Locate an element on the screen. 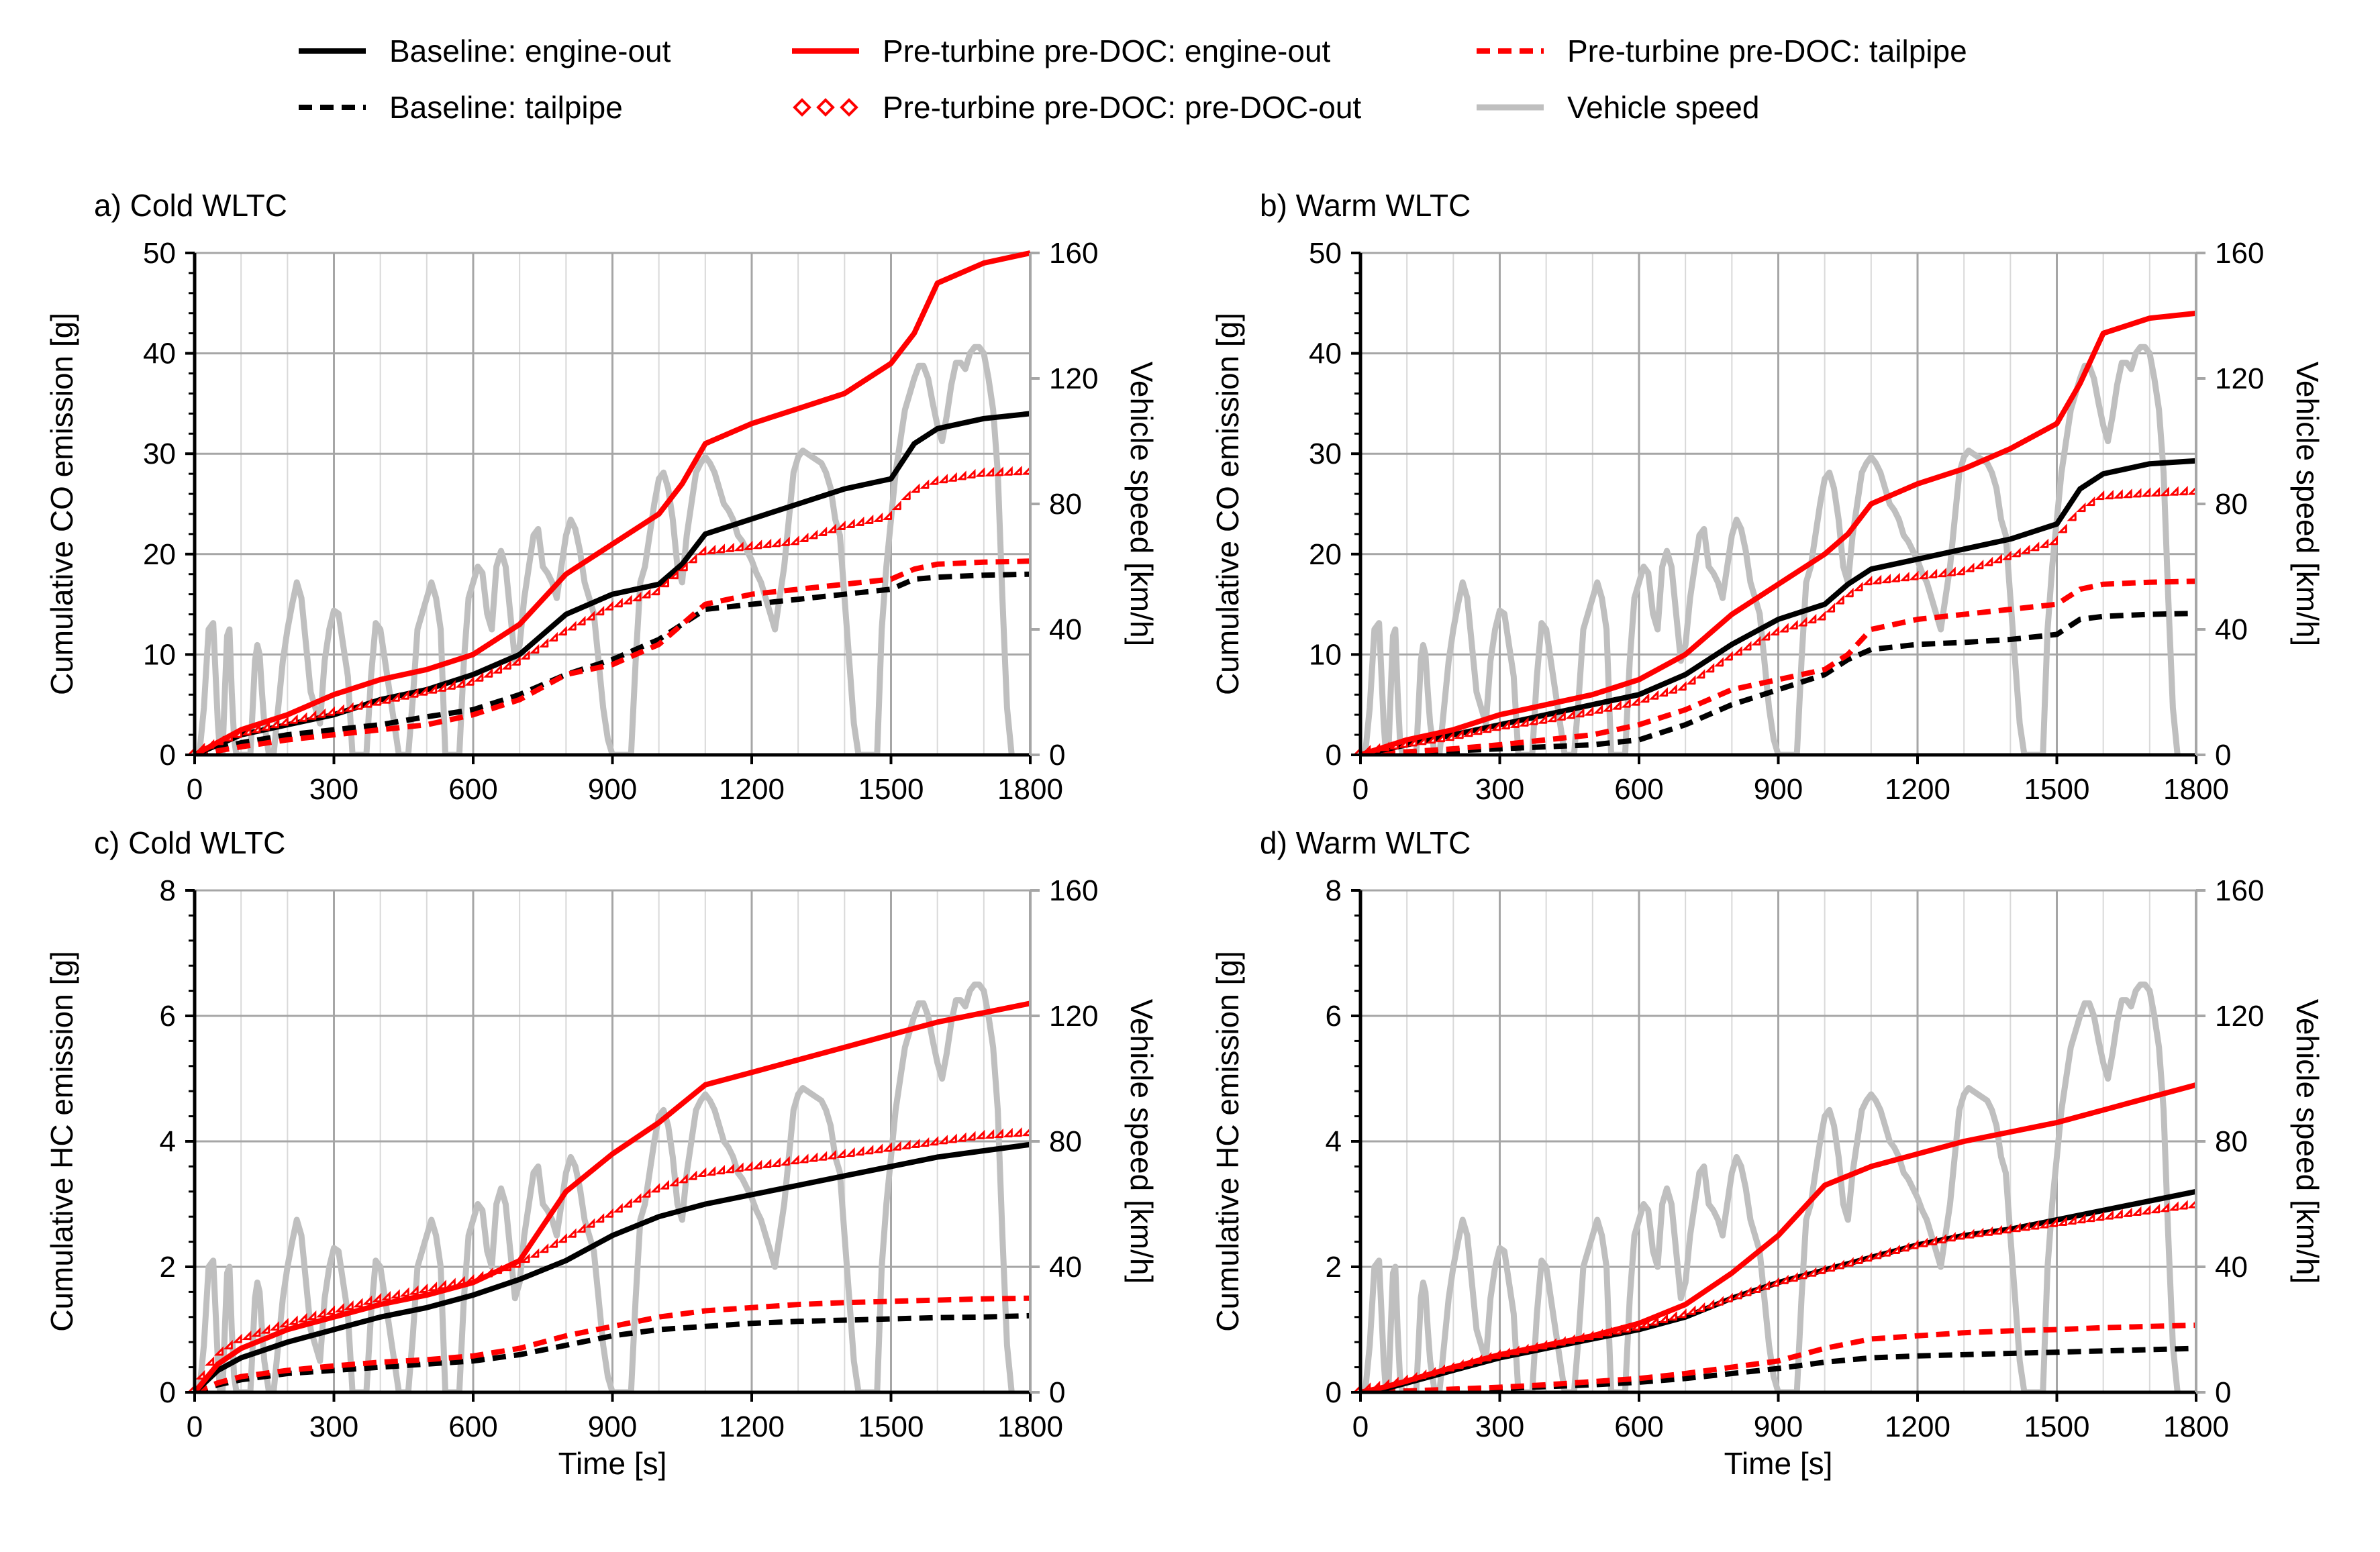 This screenshot has height=1552, width=2380. legend-label-ptp_tp: Pre-turbine pre-DOC: tailpipe is located at coordinates (1767, 51).